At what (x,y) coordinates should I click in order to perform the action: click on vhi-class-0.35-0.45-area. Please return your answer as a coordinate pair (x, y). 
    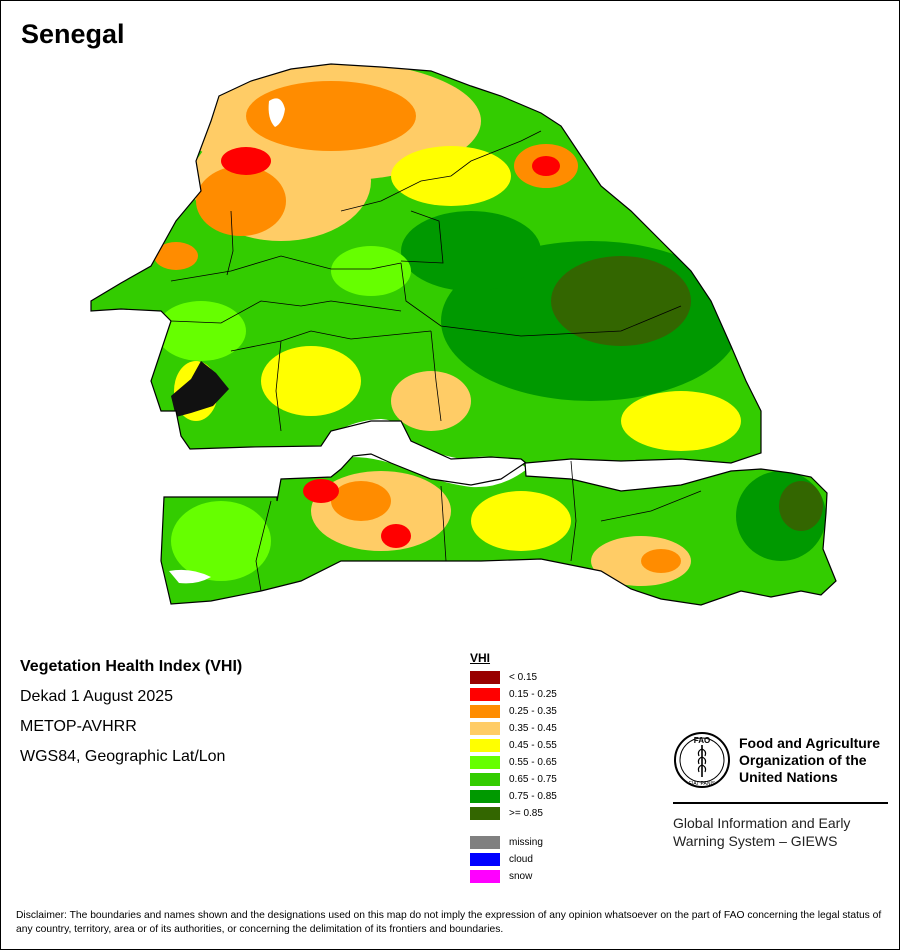
    Looking at the image, I should click on (431, 401).